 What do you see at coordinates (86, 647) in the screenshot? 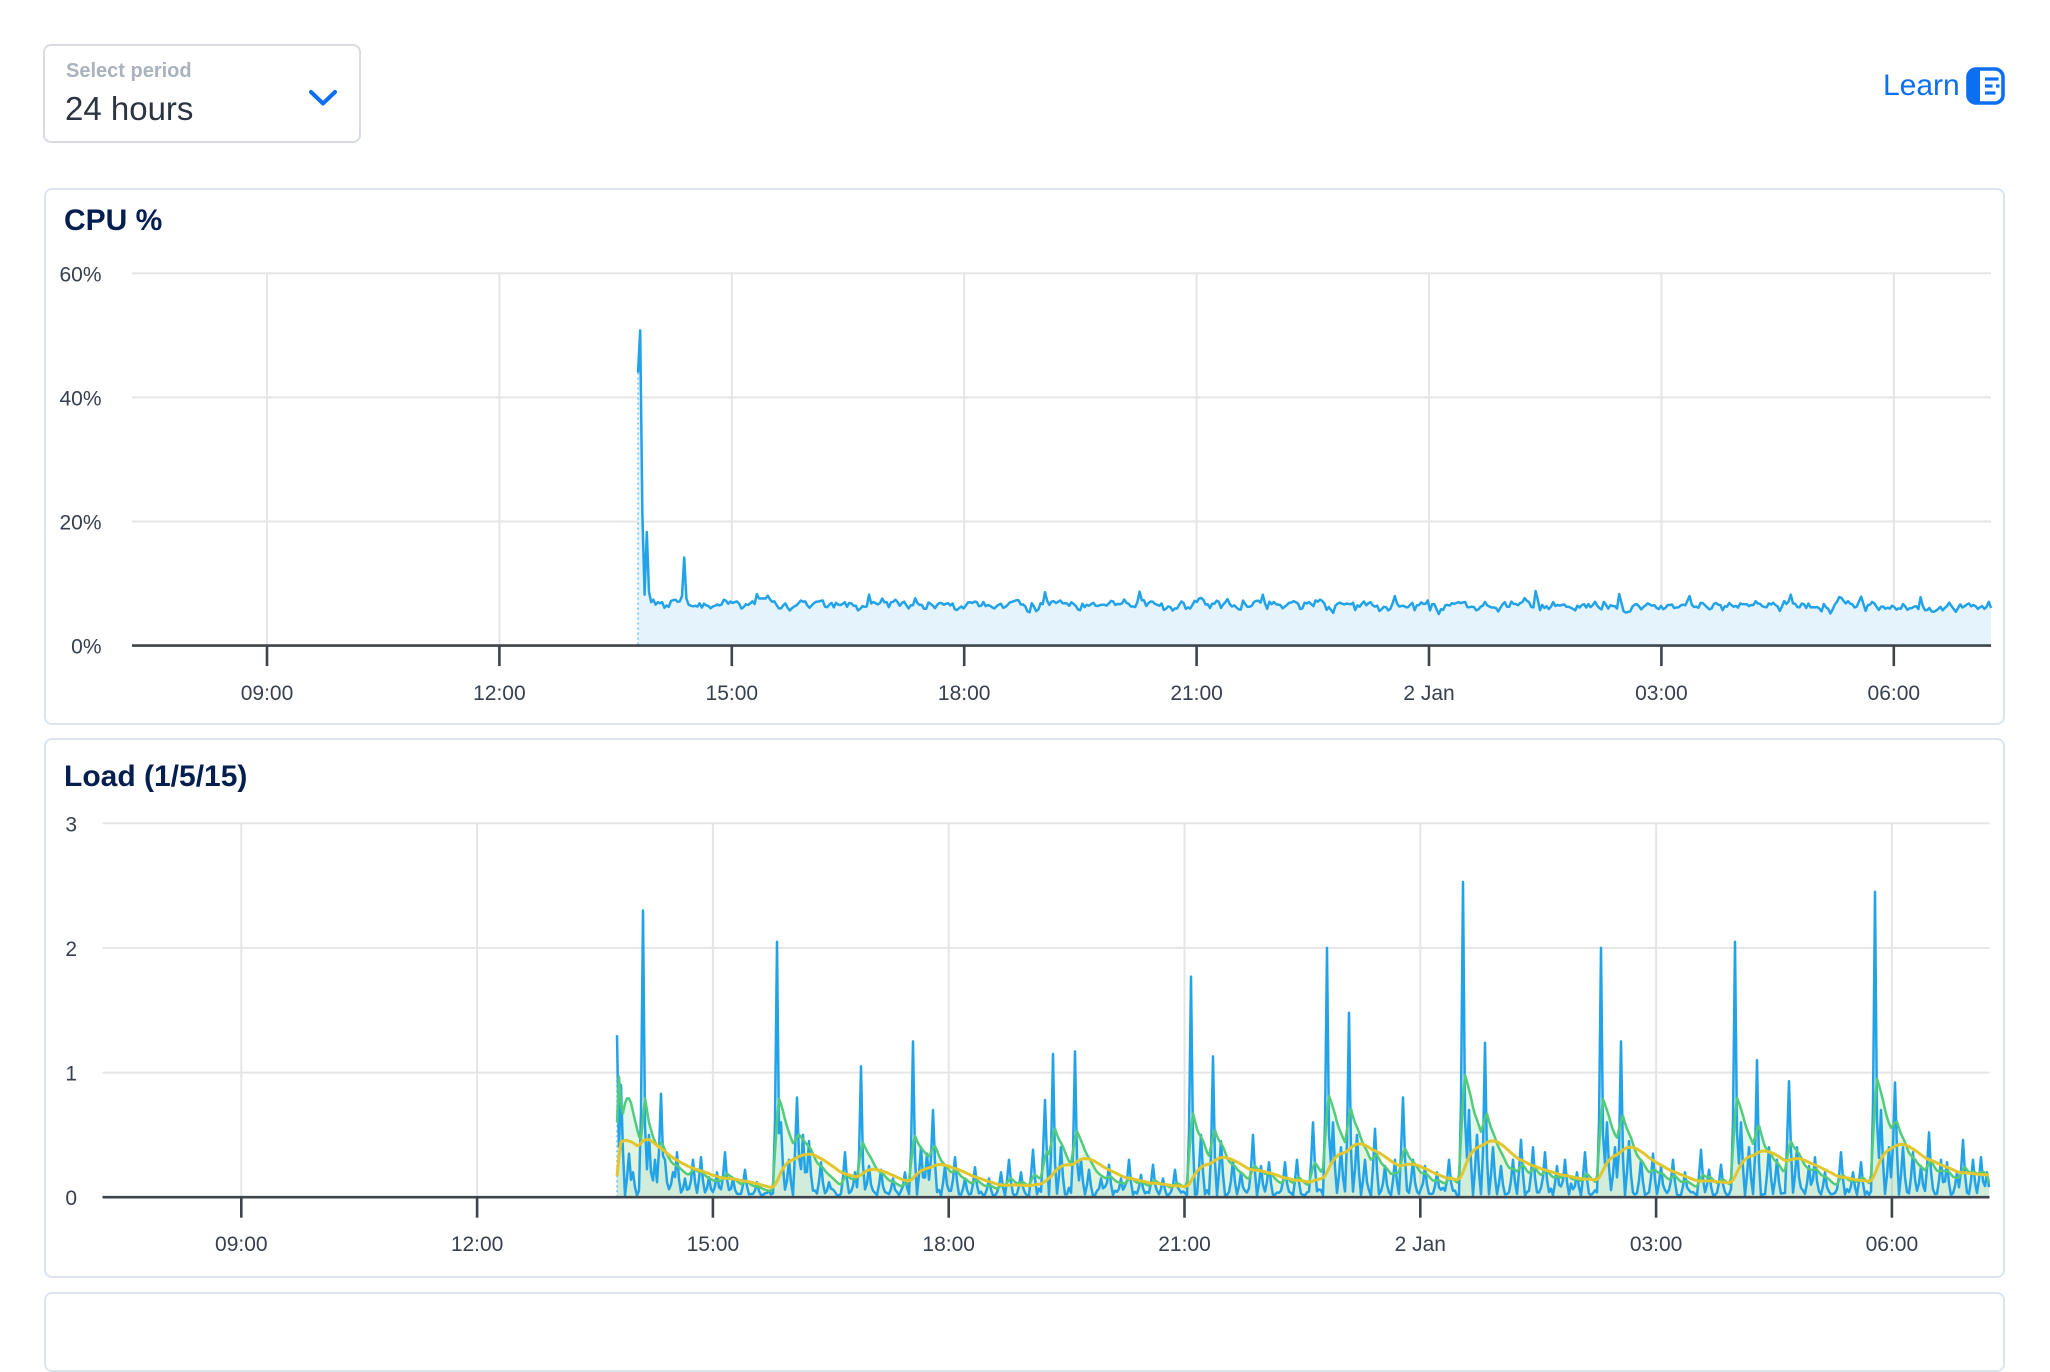
I see `svg-text: 0%` at bounding box center [86, 647].